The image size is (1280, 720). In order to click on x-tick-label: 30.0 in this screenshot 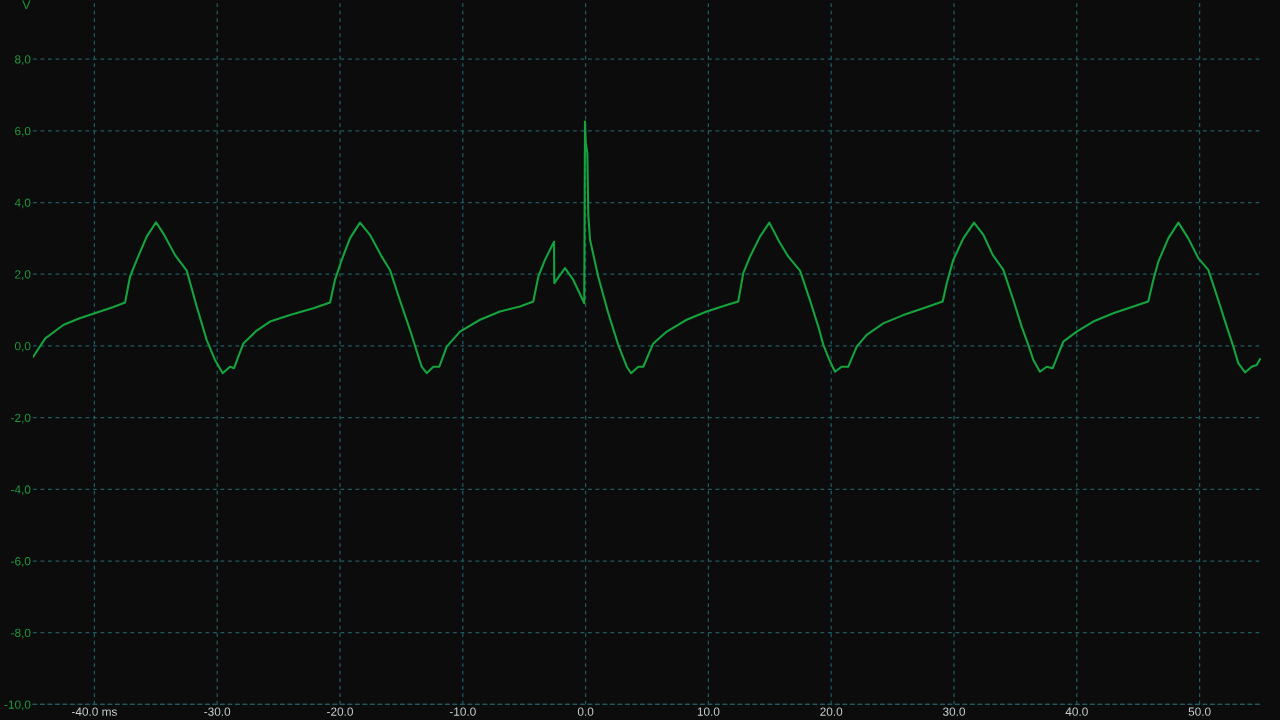, I will do `click(954, 711)`.